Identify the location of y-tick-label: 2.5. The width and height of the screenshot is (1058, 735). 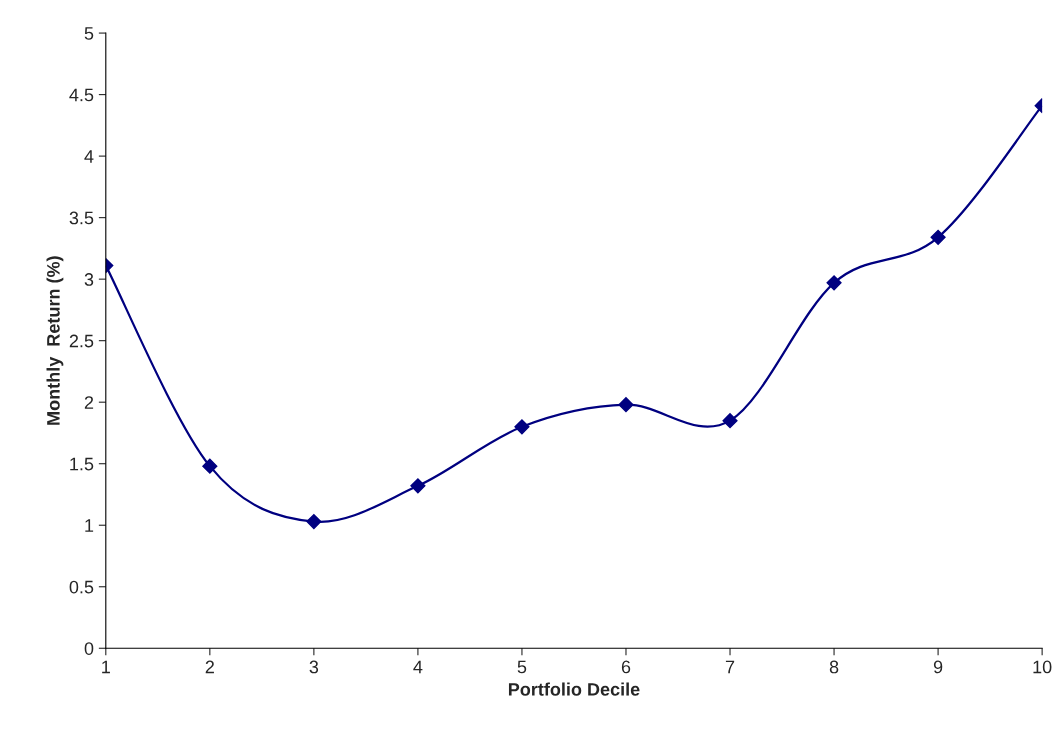
(81, 341).